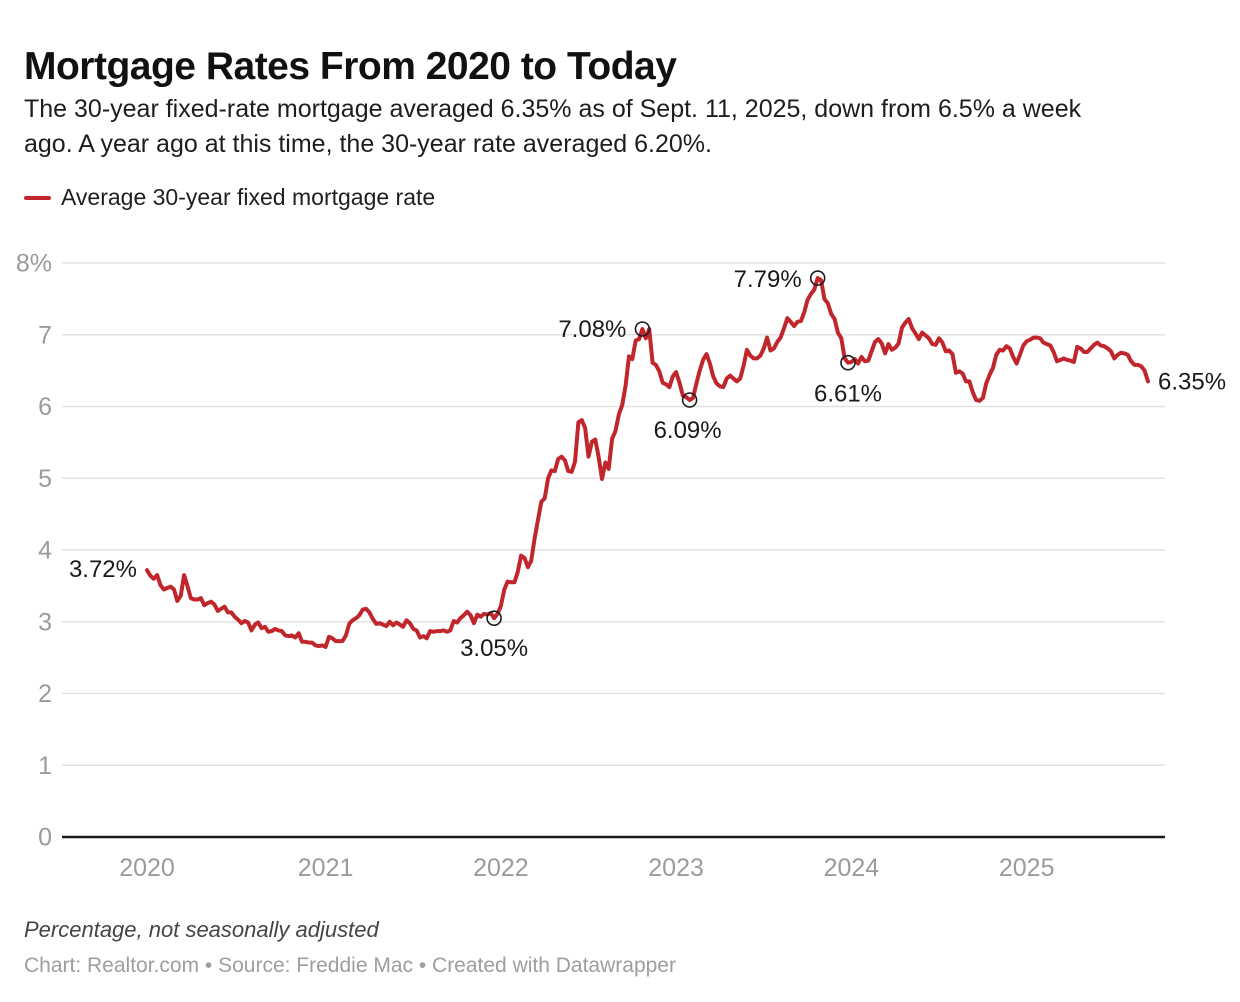 The height and width of the screenshot is (1002, 1240). Describe the element at coordinates (45, 551) in the screenshot. I see `y-tick-label: 4` at that location.